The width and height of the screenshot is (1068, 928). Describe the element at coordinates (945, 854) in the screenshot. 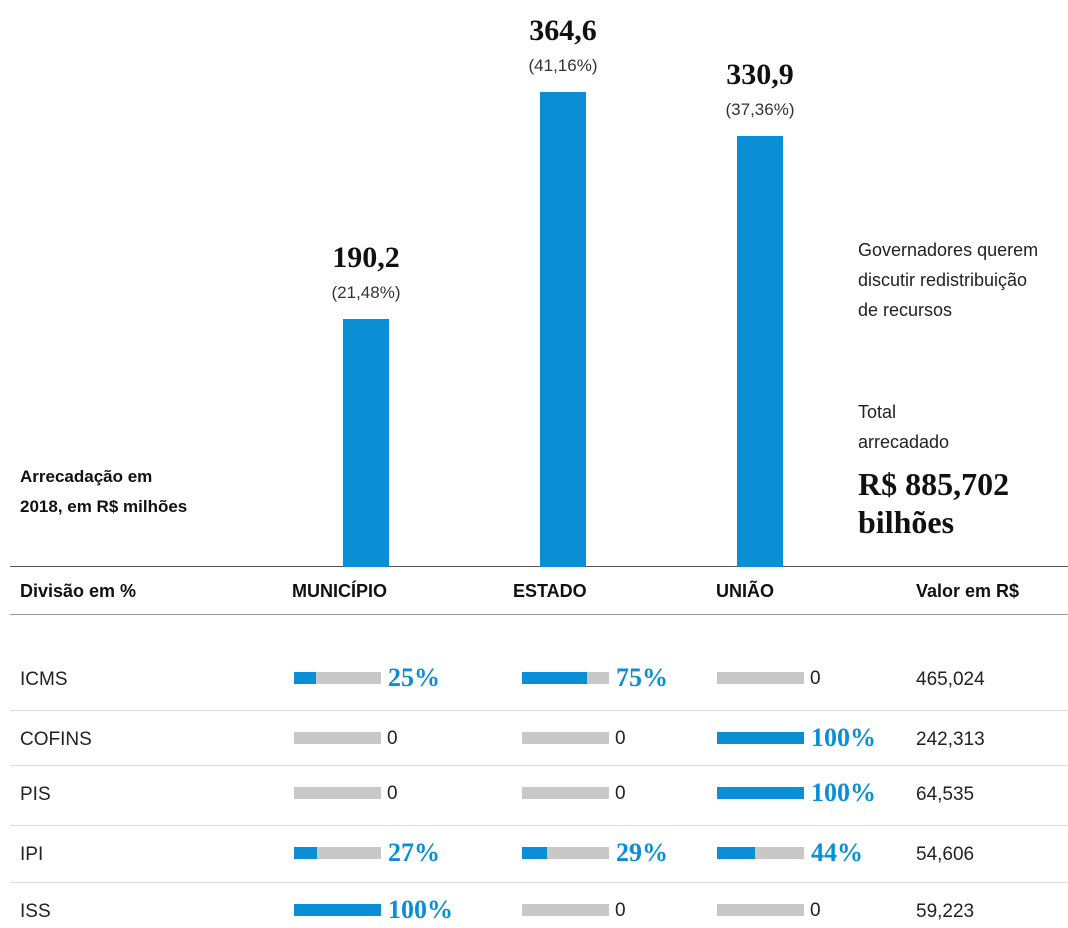

I see `row-total: 54,606` at that location.